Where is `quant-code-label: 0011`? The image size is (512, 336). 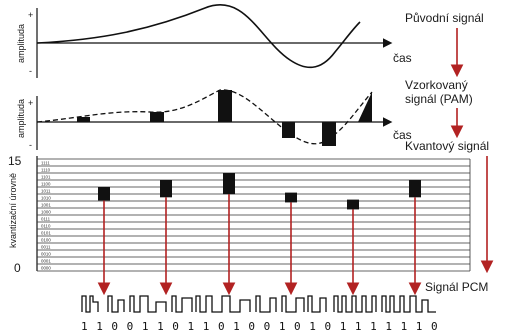
quant-code-label: 0011 is located at coordinates (46, 246).